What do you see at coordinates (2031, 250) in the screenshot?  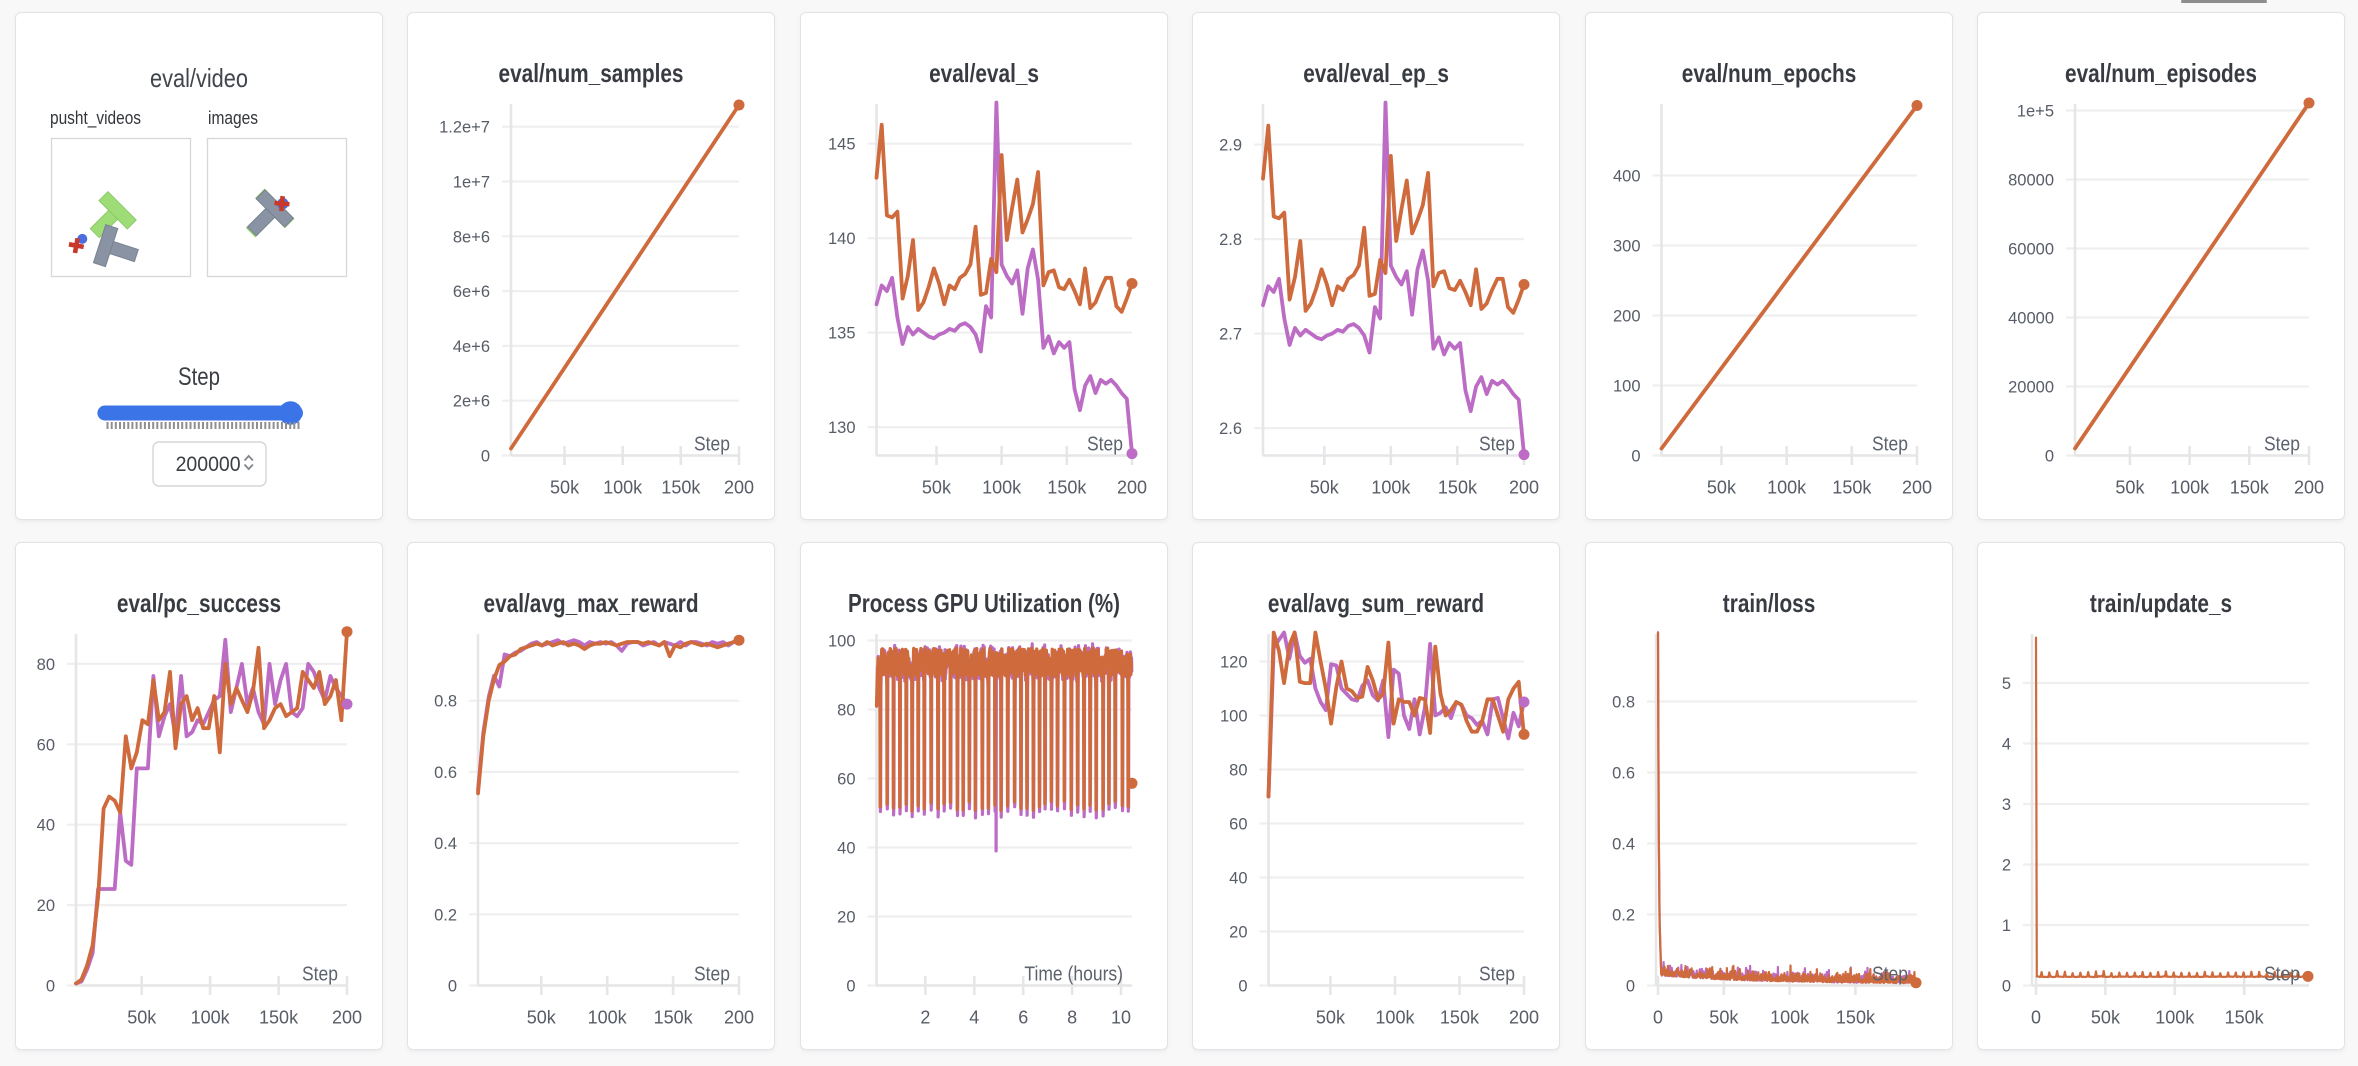 I see `svg-text: 60000` at bounding box center [2031, 250].